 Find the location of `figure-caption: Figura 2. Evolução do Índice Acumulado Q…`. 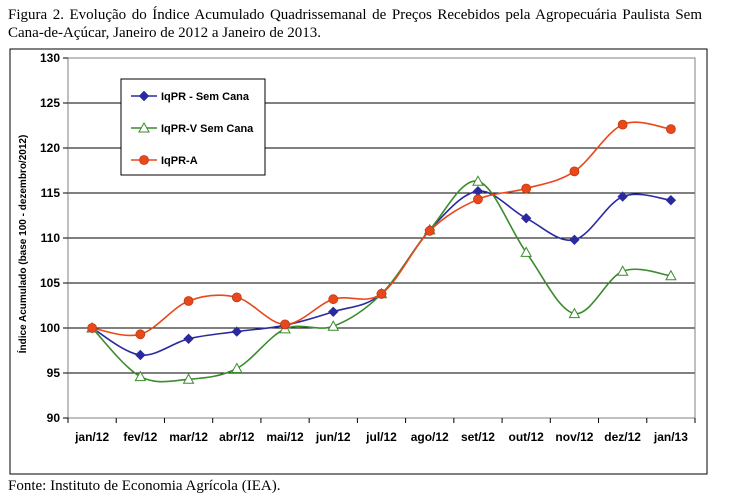

figure-caption: Figura 2. Evolução do Índice Acumulado Q… is located at coordinates (355, 24).